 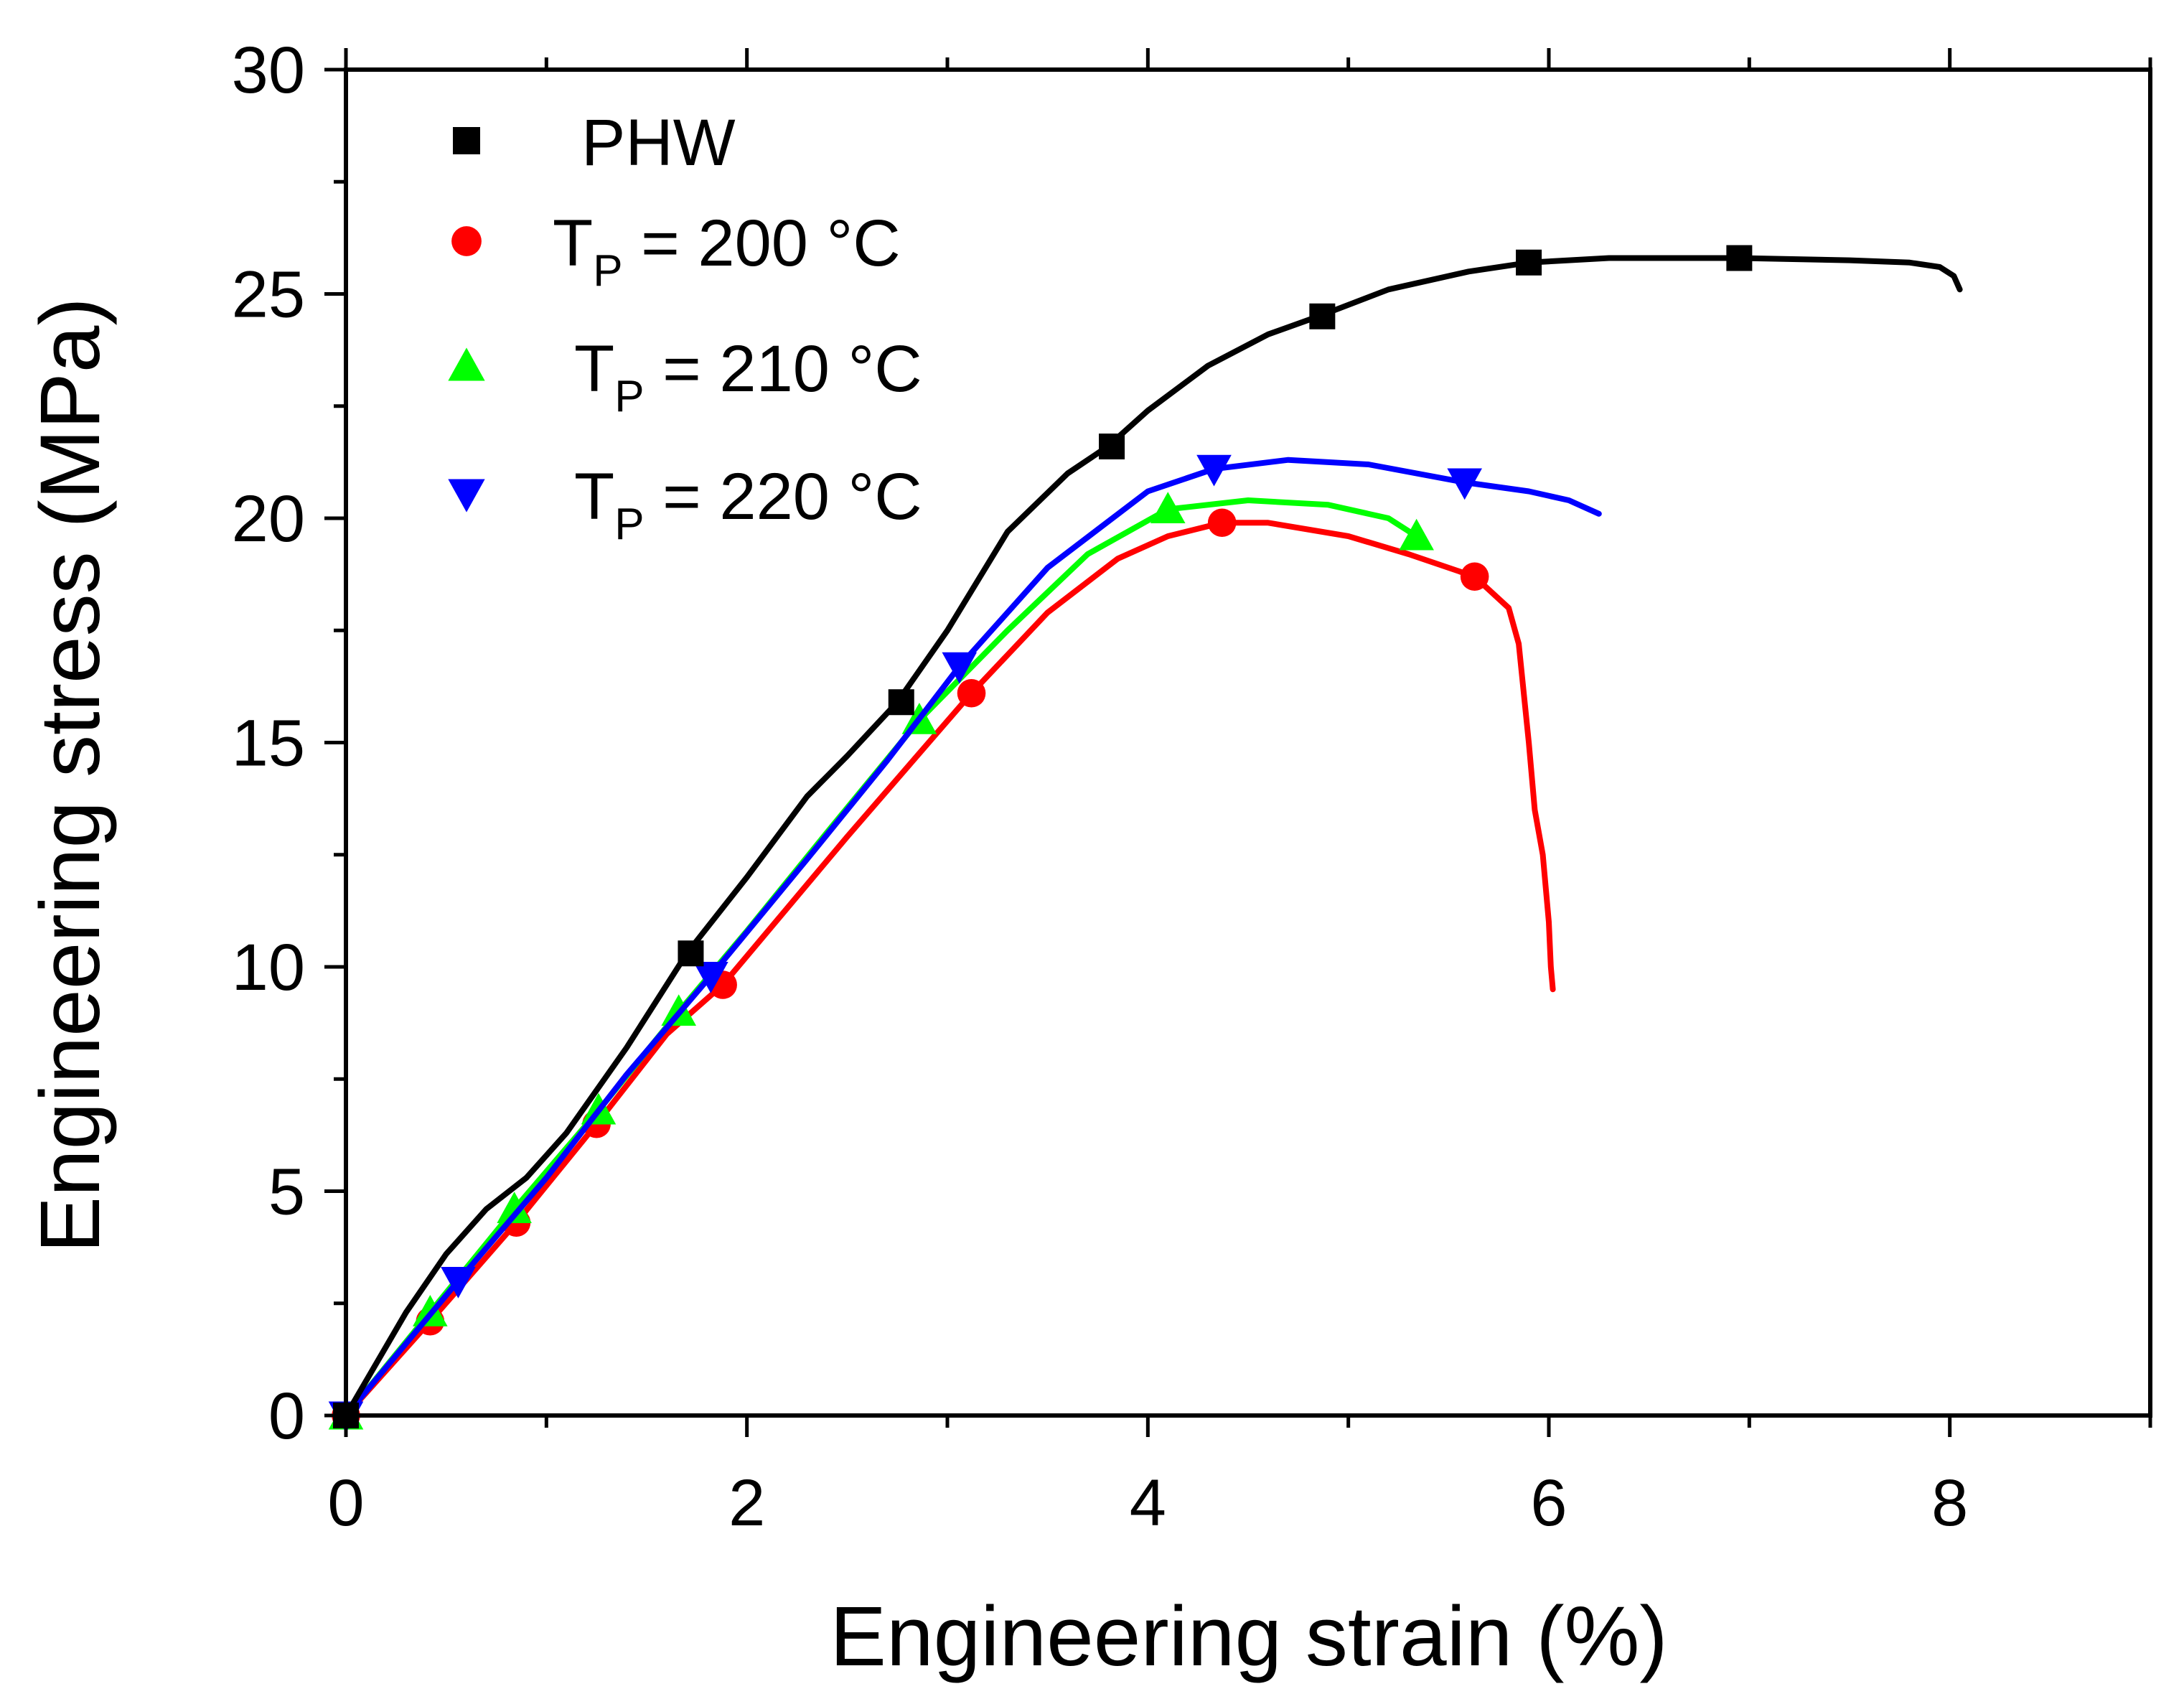 I want to click on x-tick-label-8: 8, so click(x=1949, y=1503).